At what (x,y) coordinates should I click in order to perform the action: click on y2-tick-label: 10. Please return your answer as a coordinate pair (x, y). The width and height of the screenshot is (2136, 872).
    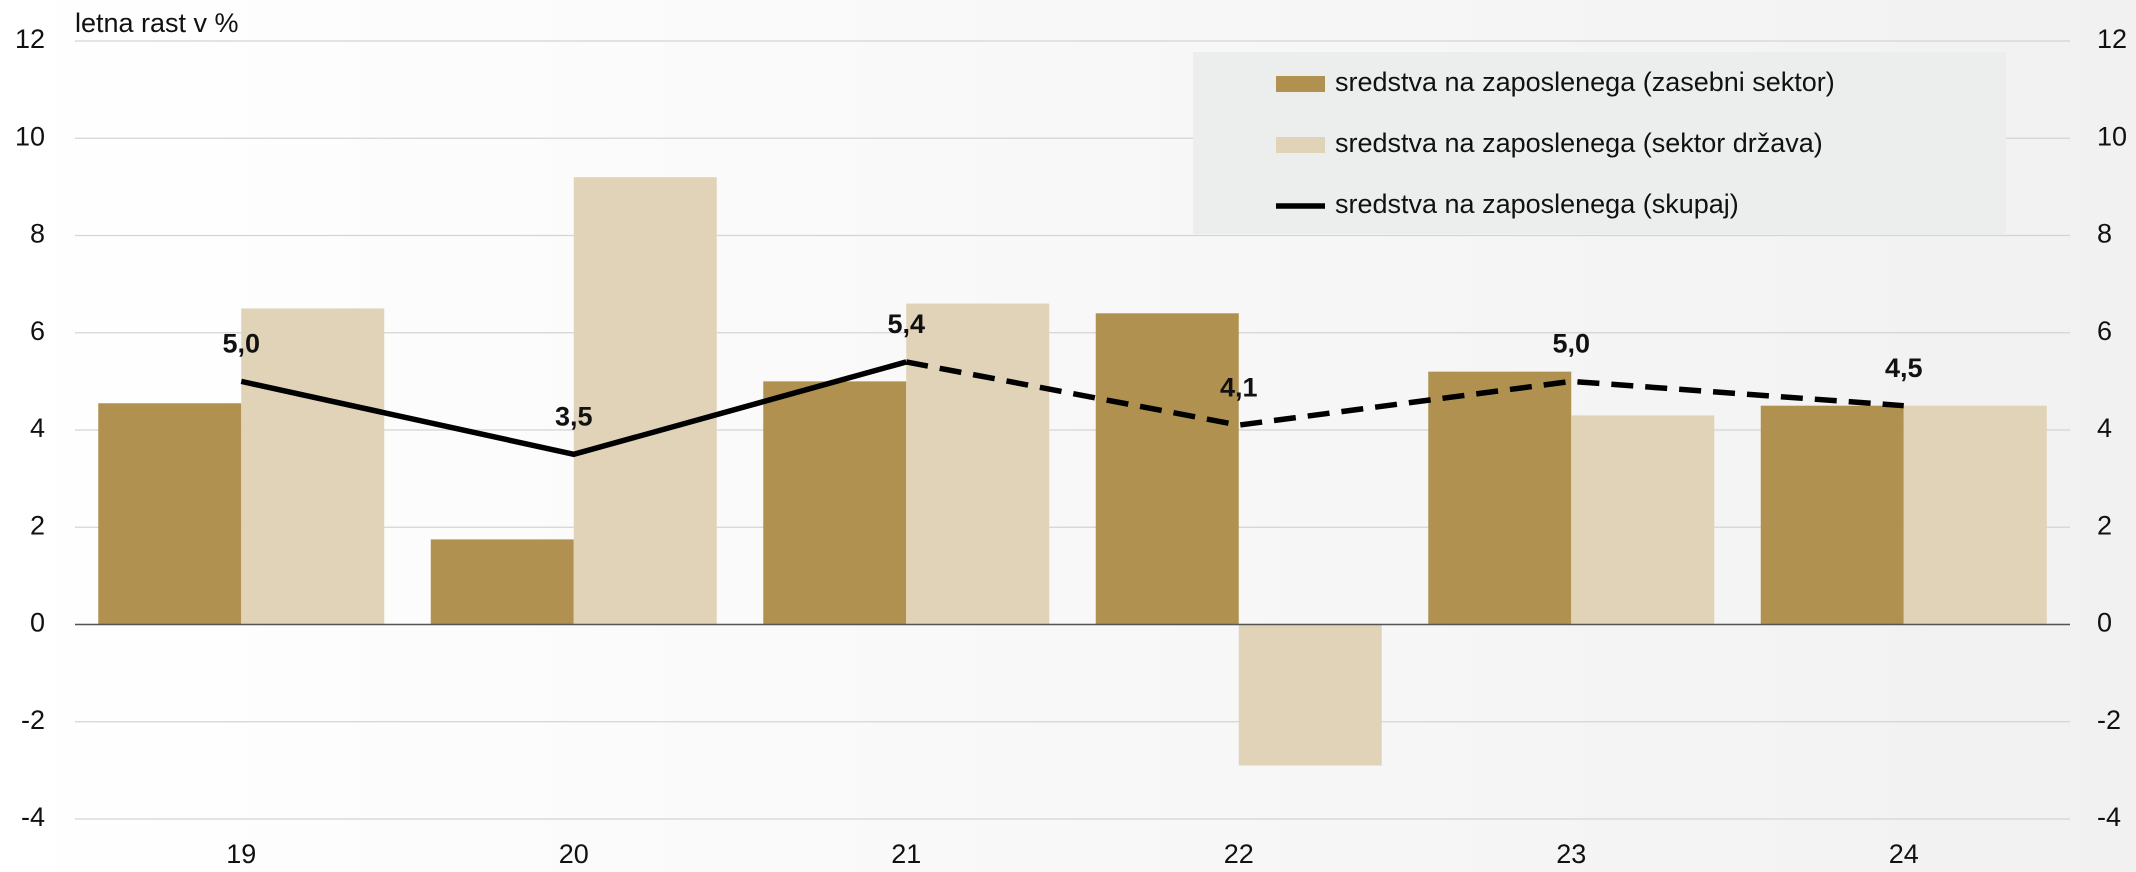
    Looking at the image, I should click on (2112, 136).